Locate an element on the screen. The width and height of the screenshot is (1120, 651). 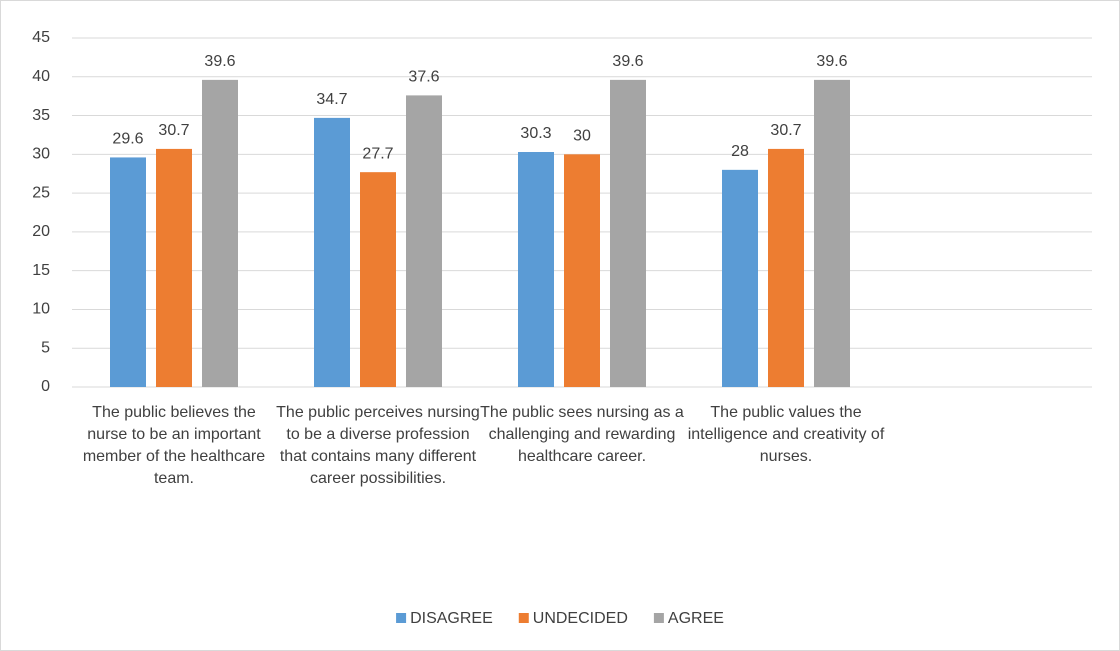
data-label: 34.7 is located at coordinates (331, 99).